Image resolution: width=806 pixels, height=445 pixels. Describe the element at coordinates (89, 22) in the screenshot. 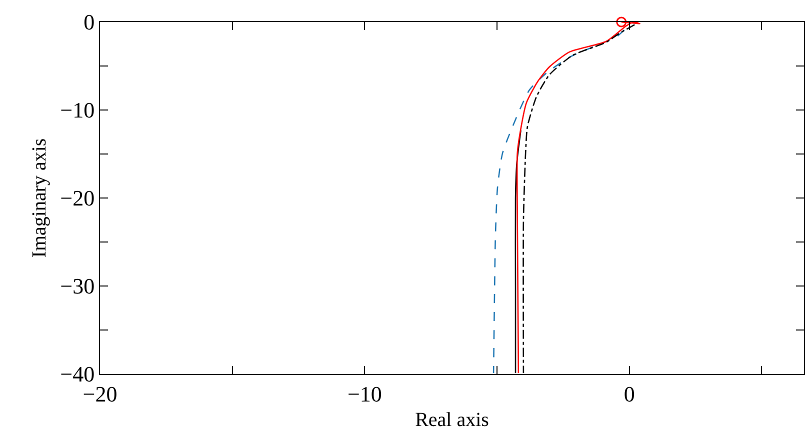

I see `y-tick-label: 0` at that location.